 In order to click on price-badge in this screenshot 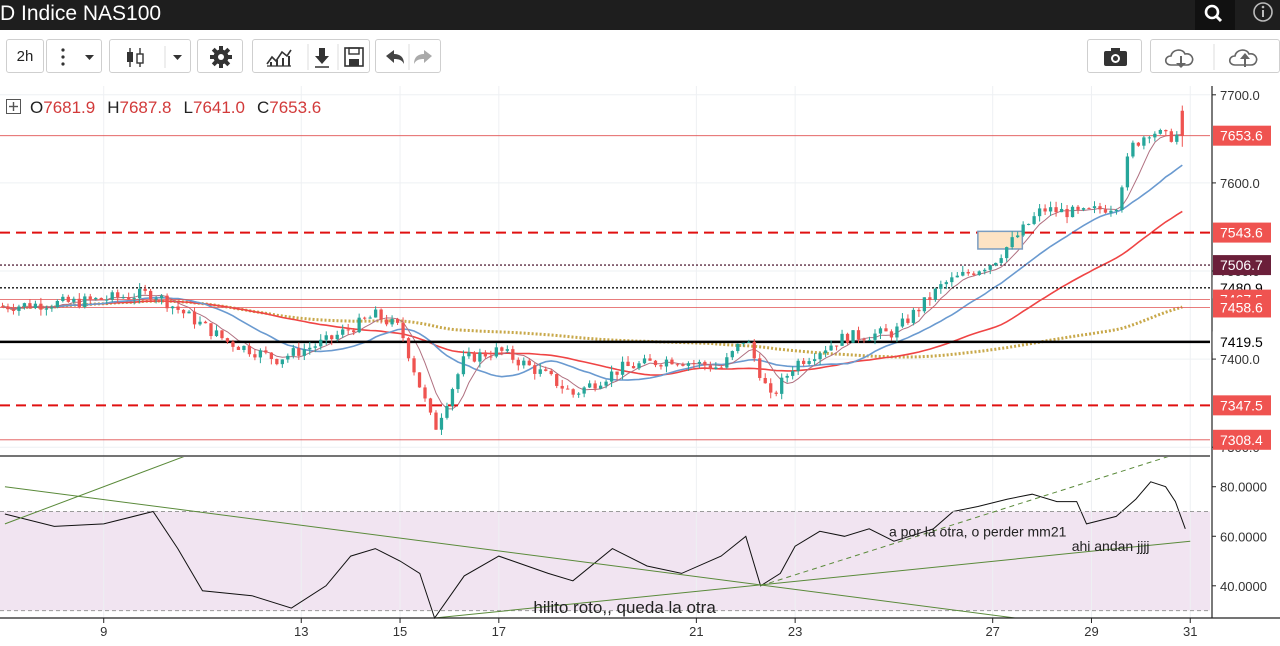, I will do `click(1242, 135)`.